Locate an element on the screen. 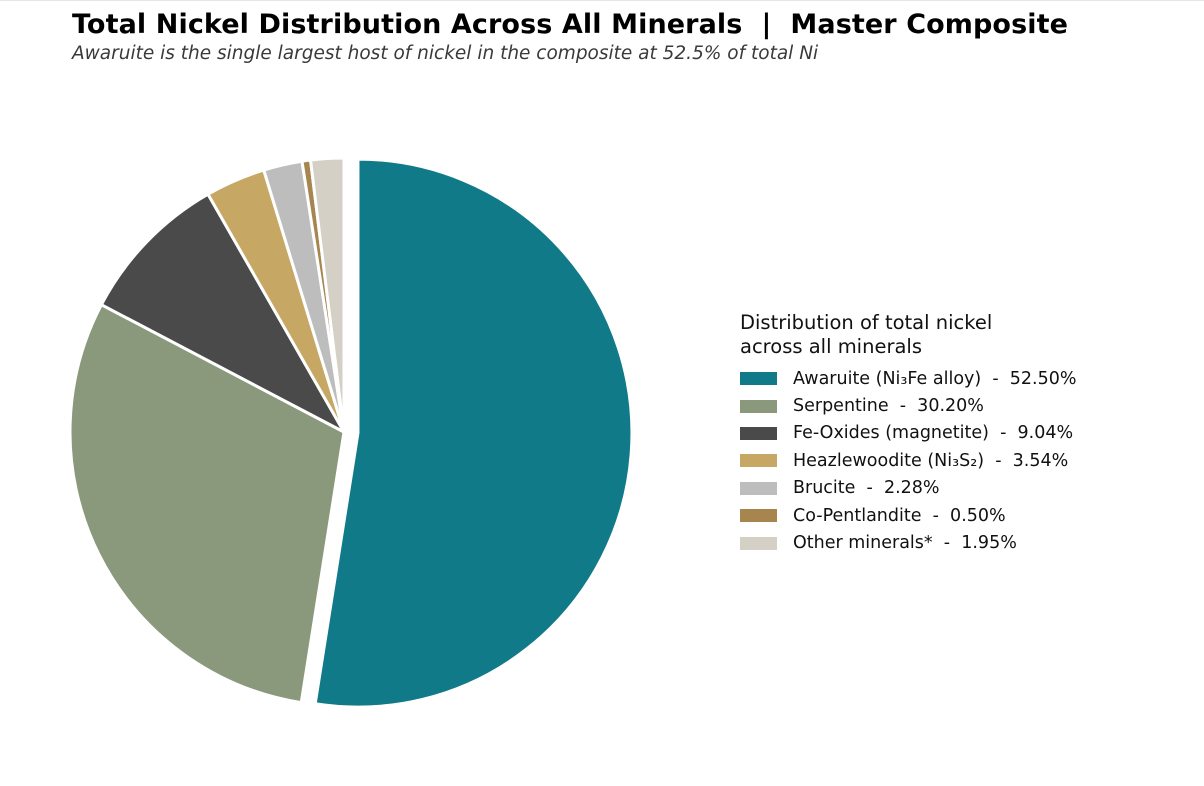 Image resolution: width=1204 pixels, height=786 pixels. legend-item-6: Other minerals* - 1.95% is located at coordinates (908, 542).